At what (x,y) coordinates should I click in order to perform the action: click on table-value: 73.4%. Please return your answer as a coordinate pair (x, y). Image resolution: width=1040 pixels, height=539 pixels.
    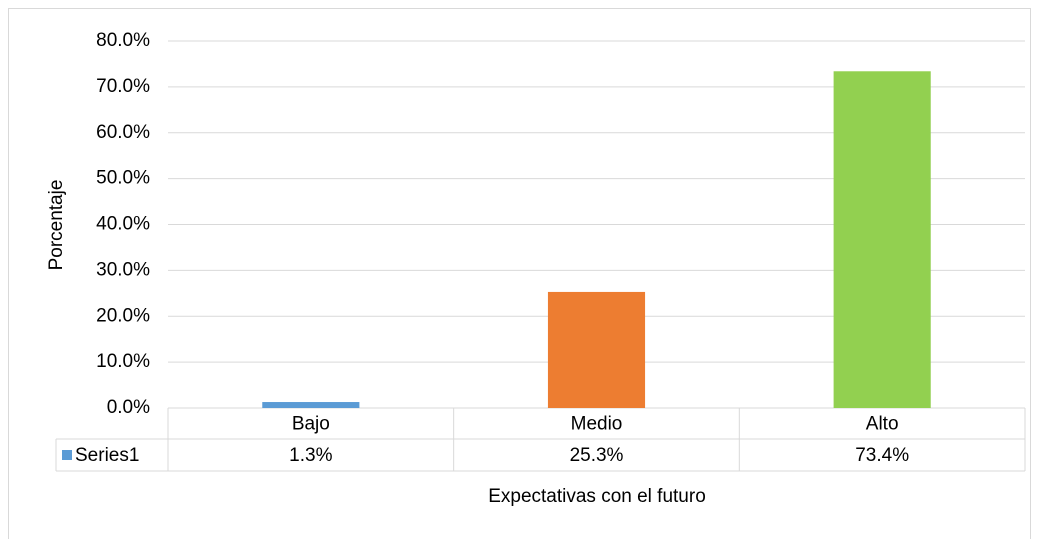
    Looking at the image, I should click on (882, 455).